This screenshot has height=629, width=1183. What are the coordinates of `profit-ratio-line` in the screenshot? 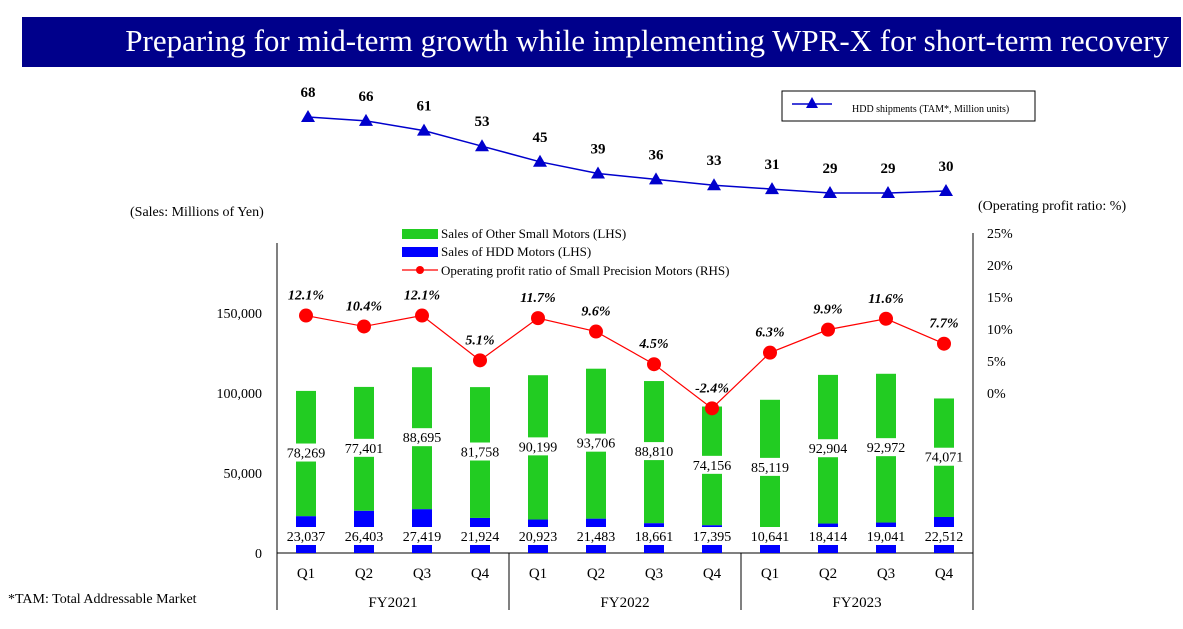 It's located at (625, 362).